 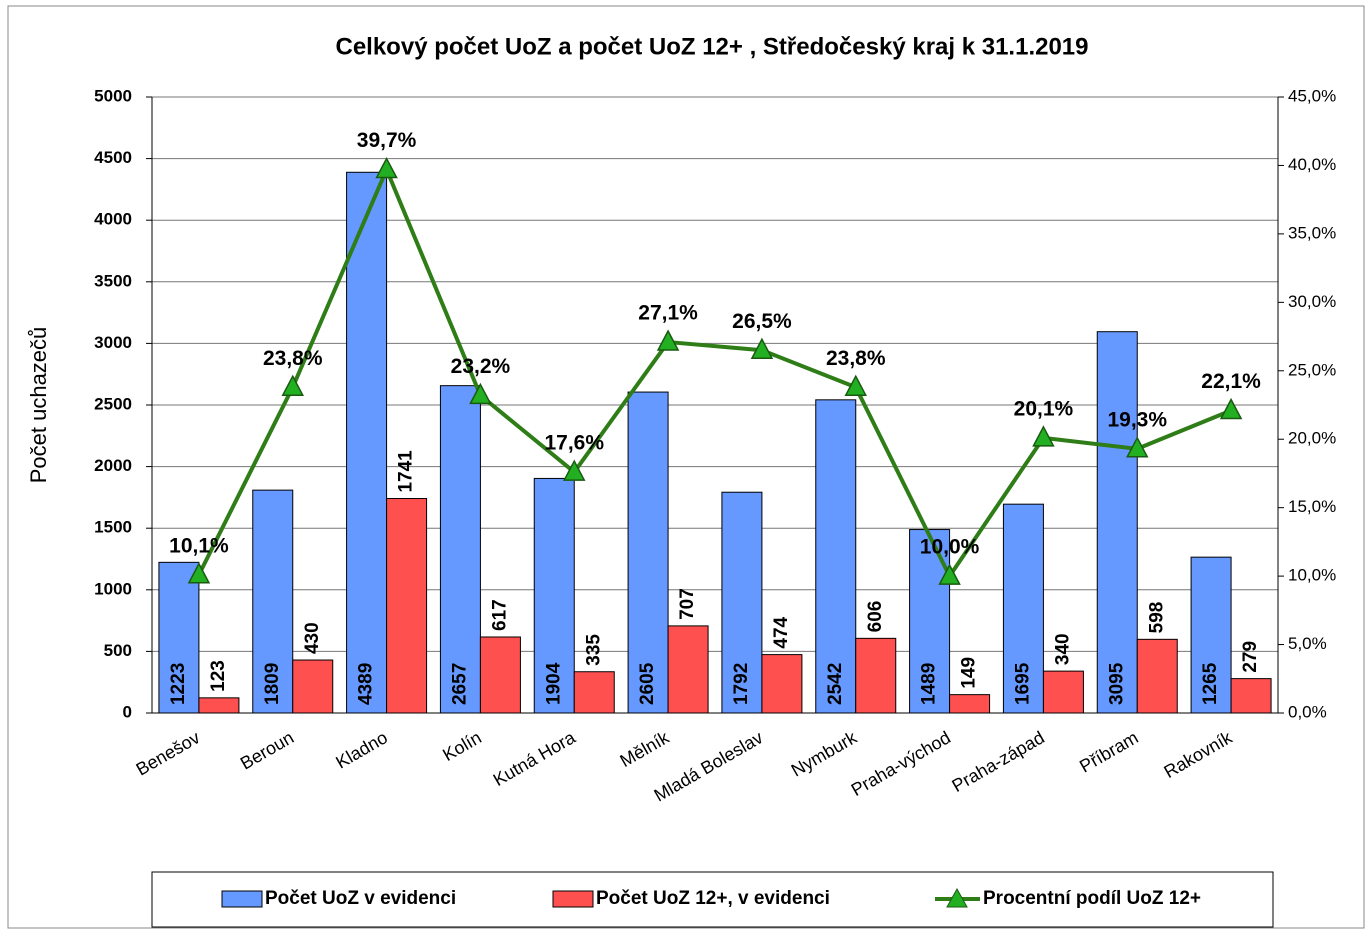 I want to click on bar-value-label: 3095, so click(x=1116, y=683).